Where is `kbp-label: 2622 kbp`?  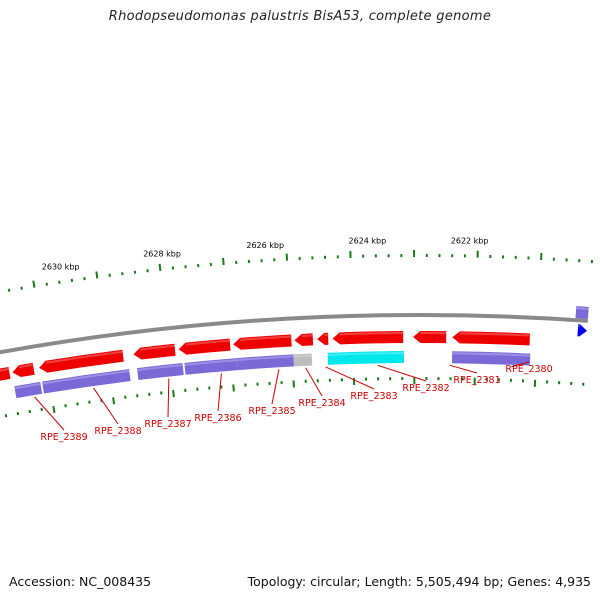
kbp-label: 2622 kbp is located at coordinates (470, 241).